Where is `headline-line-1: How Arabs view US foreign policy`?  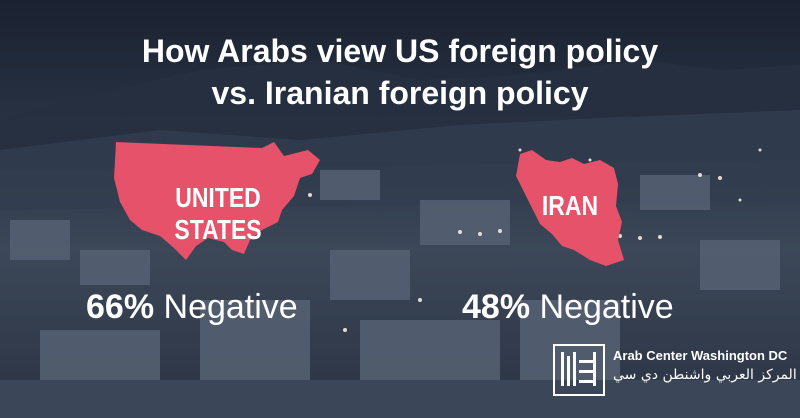 headline-line-1: How Arabs view US foreign policy is located at coordinates (400, 51).